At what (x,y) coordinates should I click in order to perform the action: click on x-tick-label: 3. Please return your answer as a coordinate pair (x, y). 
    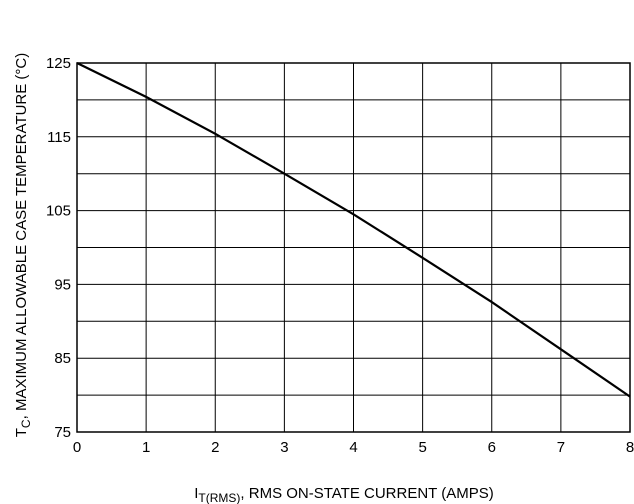
    Looking at the image, I should click on (284, 447).